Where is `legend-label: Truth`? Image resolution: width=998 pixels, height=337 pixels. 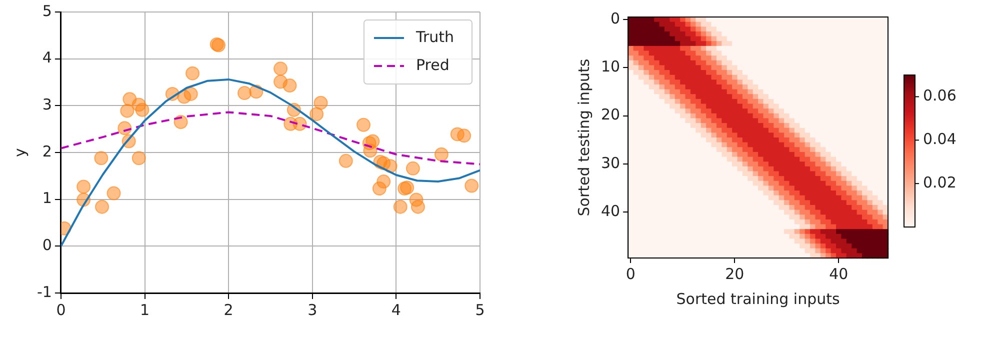 legend-label: Truth is located at coordinates (434, 37).